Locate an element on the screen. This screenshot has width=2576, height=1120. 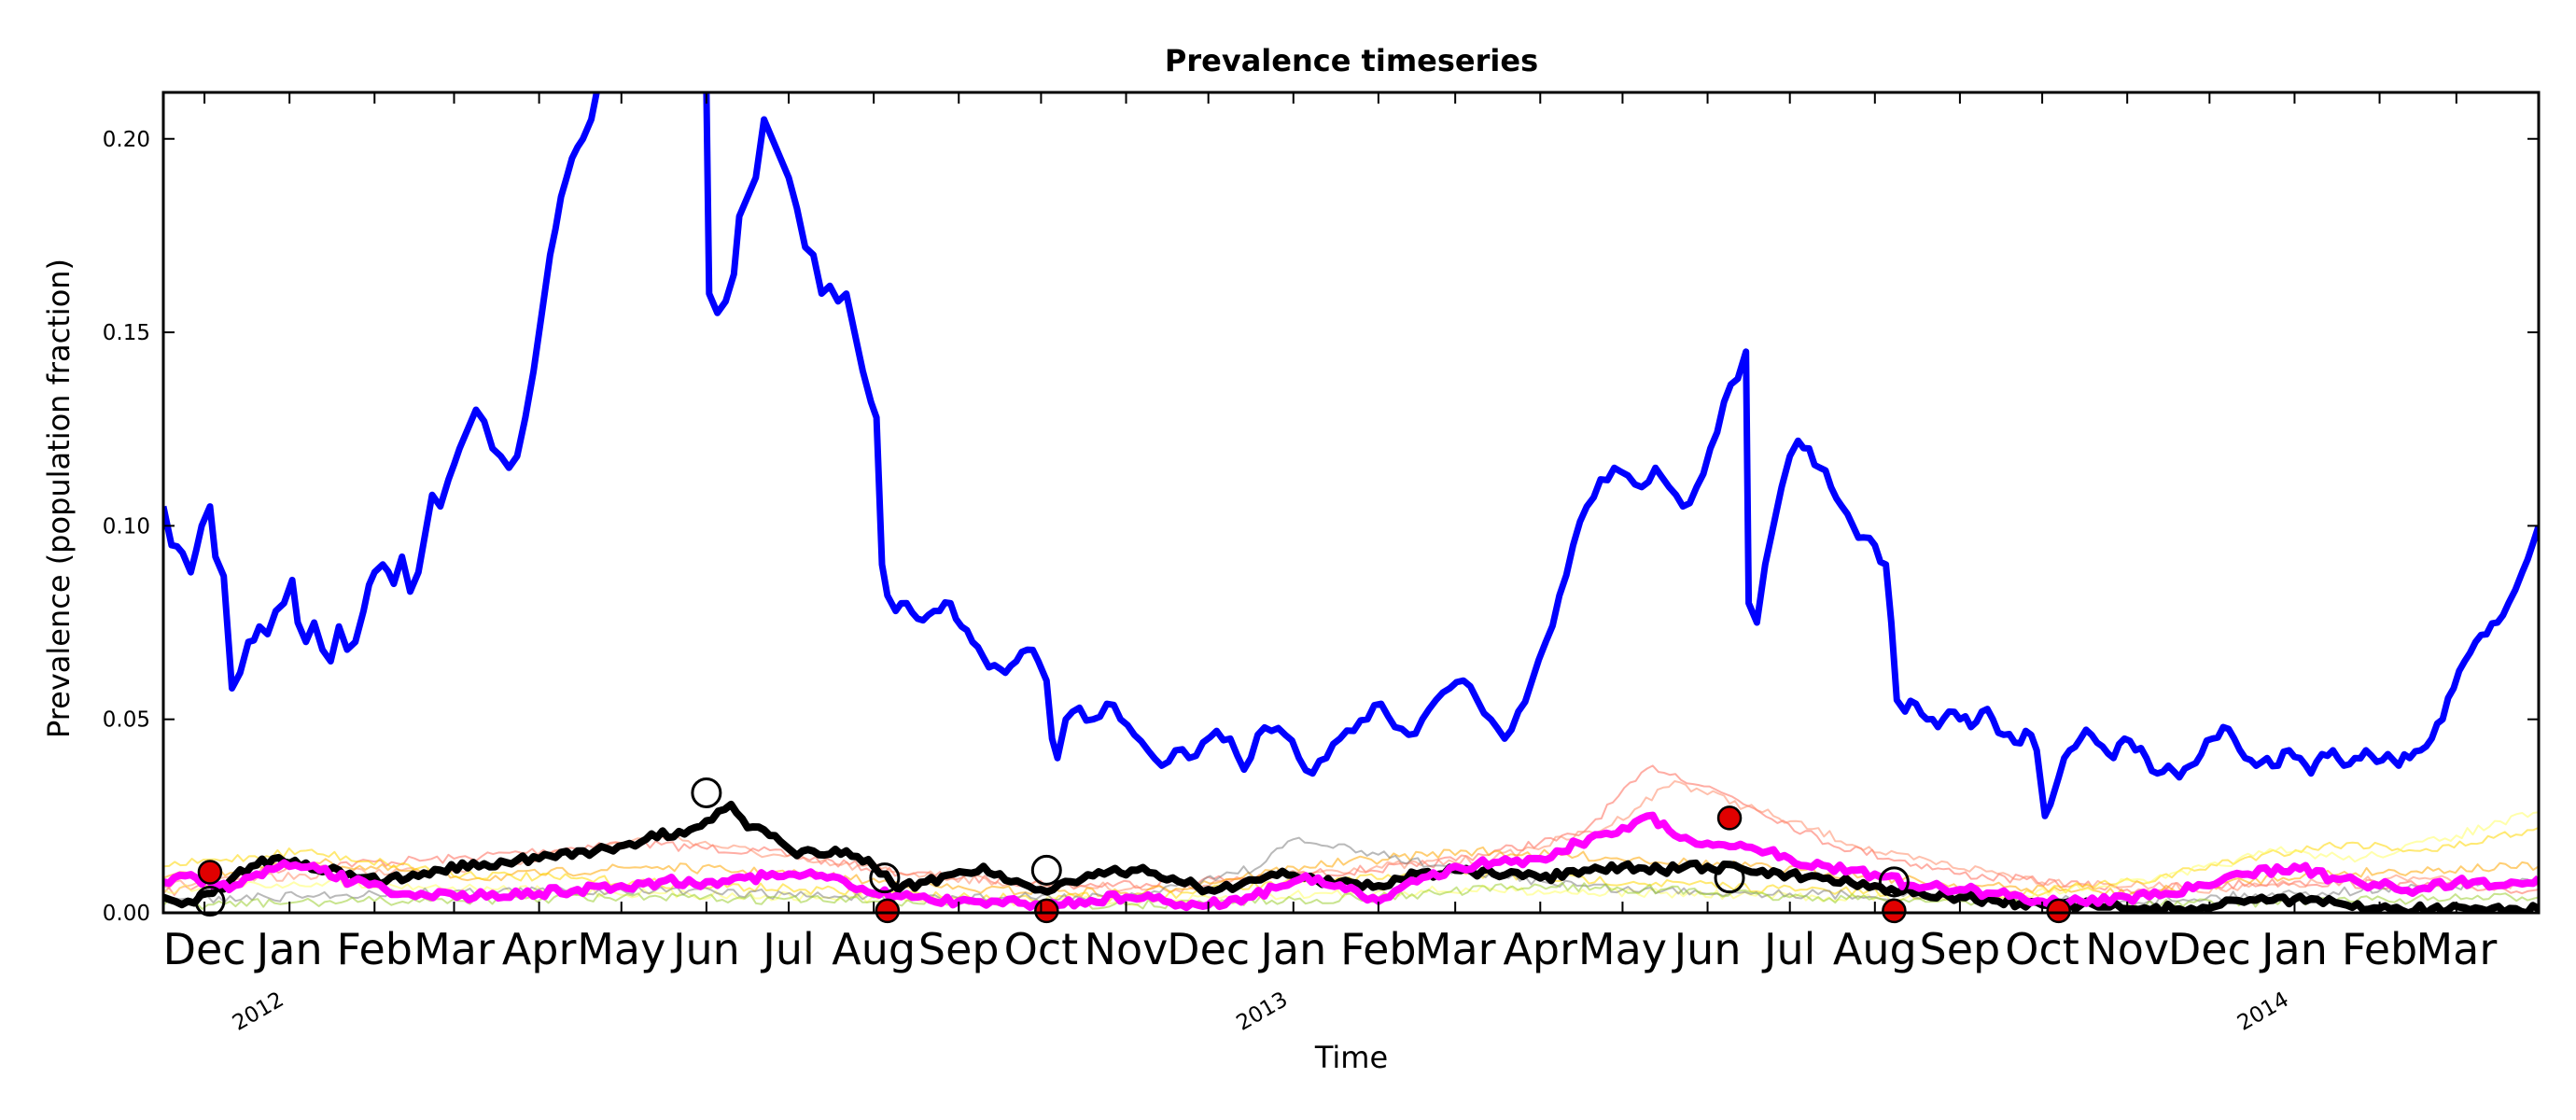
year-label: 2014 is located at coordinates (2263, 1011).